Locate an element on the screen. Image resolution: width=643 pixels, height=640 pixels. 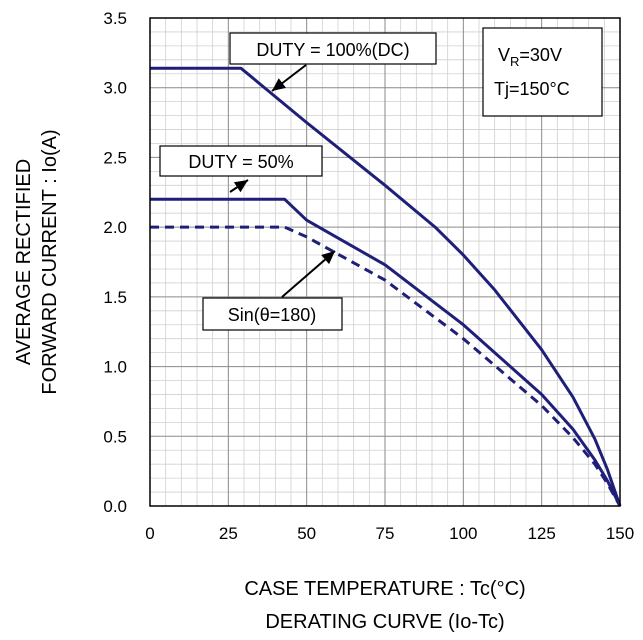
x-tick-label: 50 is located at coordinates (306, 533).